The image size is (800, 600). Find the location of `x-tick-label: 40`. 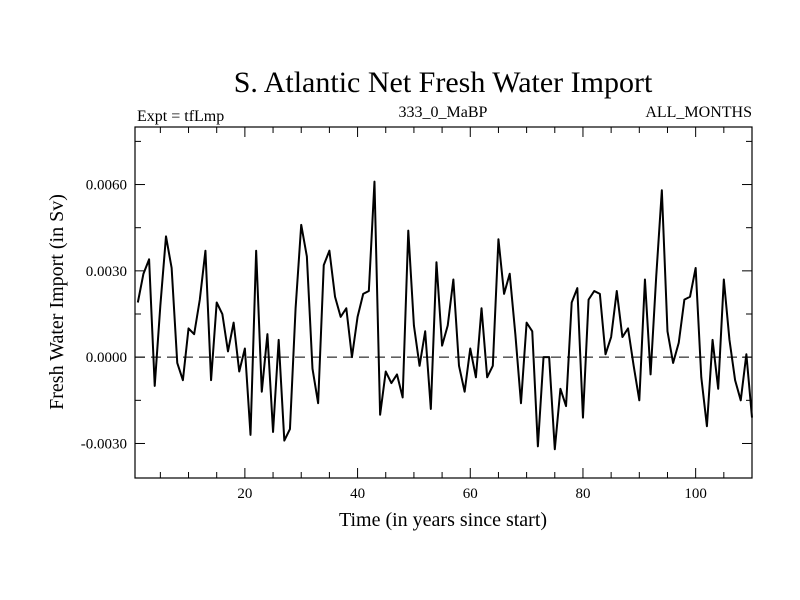

x-tick-label: 40 is located at coordinates (357, 494).